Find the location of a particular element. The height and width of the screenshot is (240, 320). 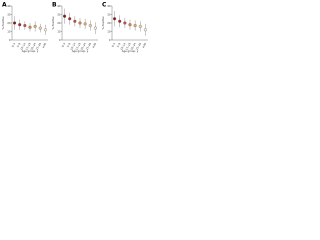

panel-label: B is located at coordinates (54, 5).